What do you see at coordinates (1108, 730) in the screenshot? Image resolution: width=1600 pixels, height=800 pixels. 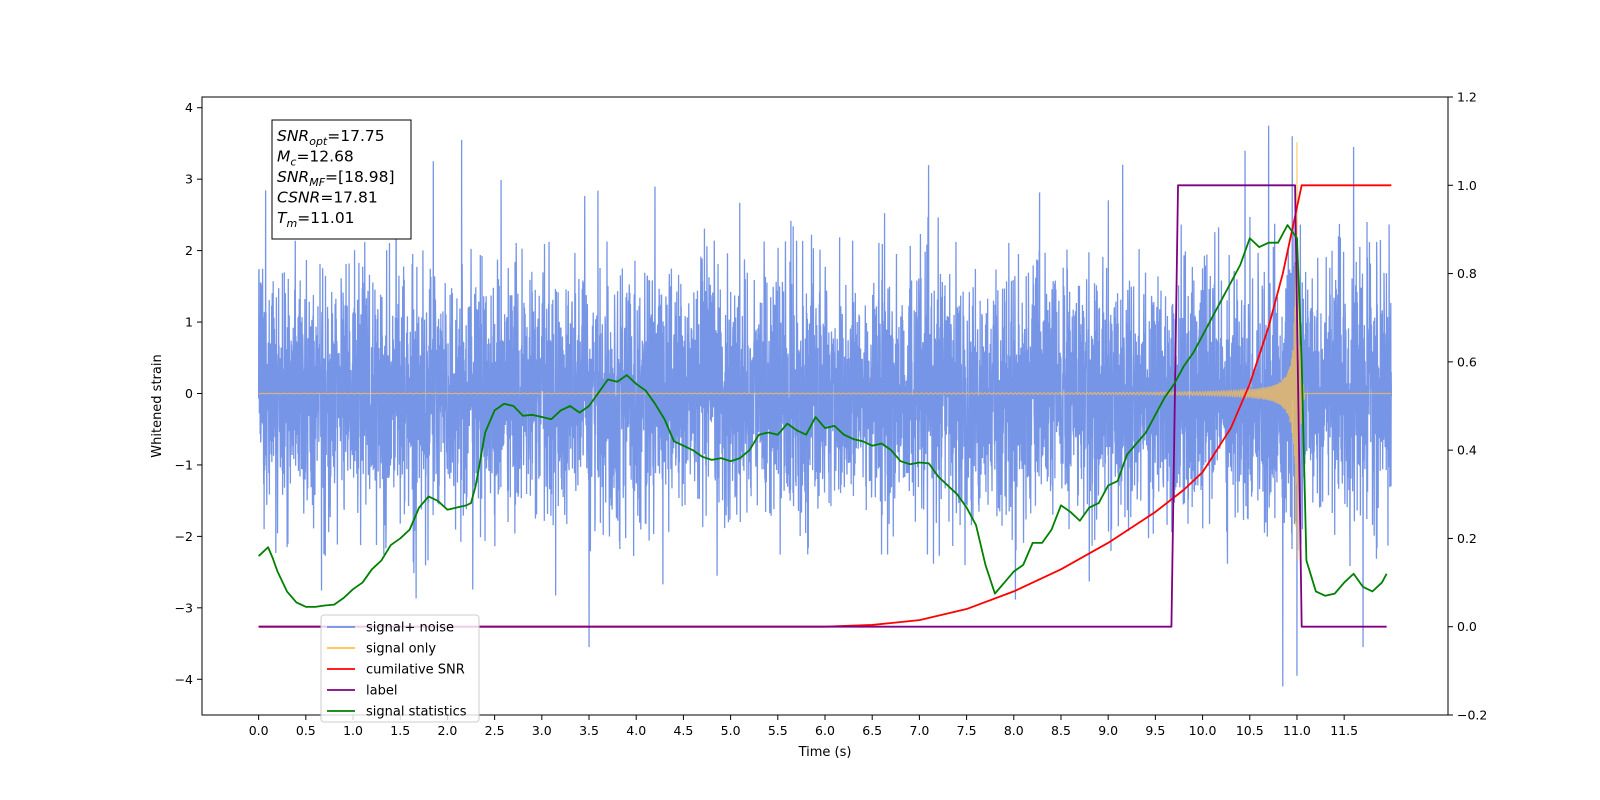 I see `x-tick-label: 9.0` at bounding box center [1108, 730].